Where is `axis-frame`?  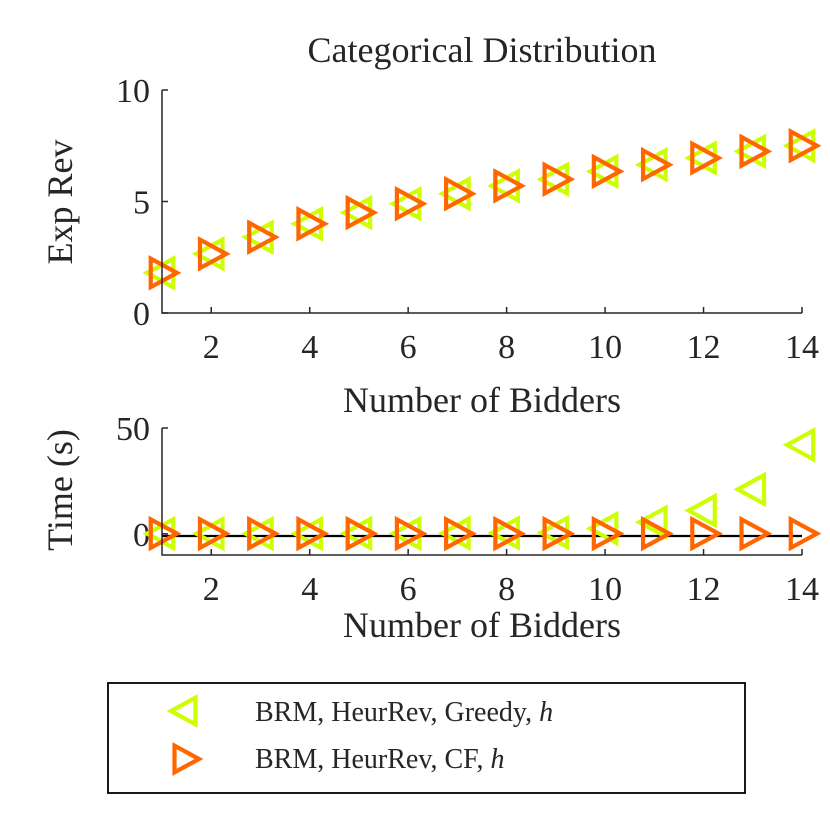 axis-frame is located at coordinates (481, 492).